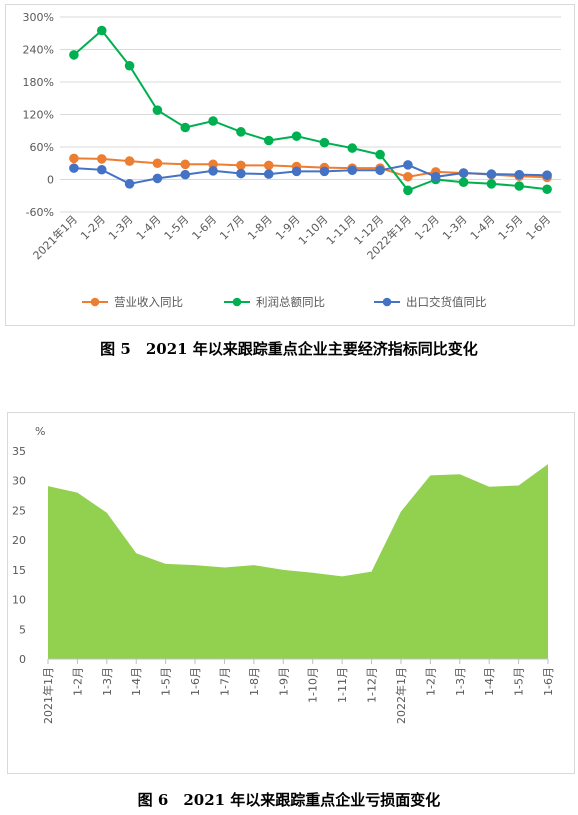 This screenshot has width=578, height=815. What do you see at coordinates (42, 147) in the screenshot?
I see `y-tick-label: 60%` at bounding box center [42, 147].